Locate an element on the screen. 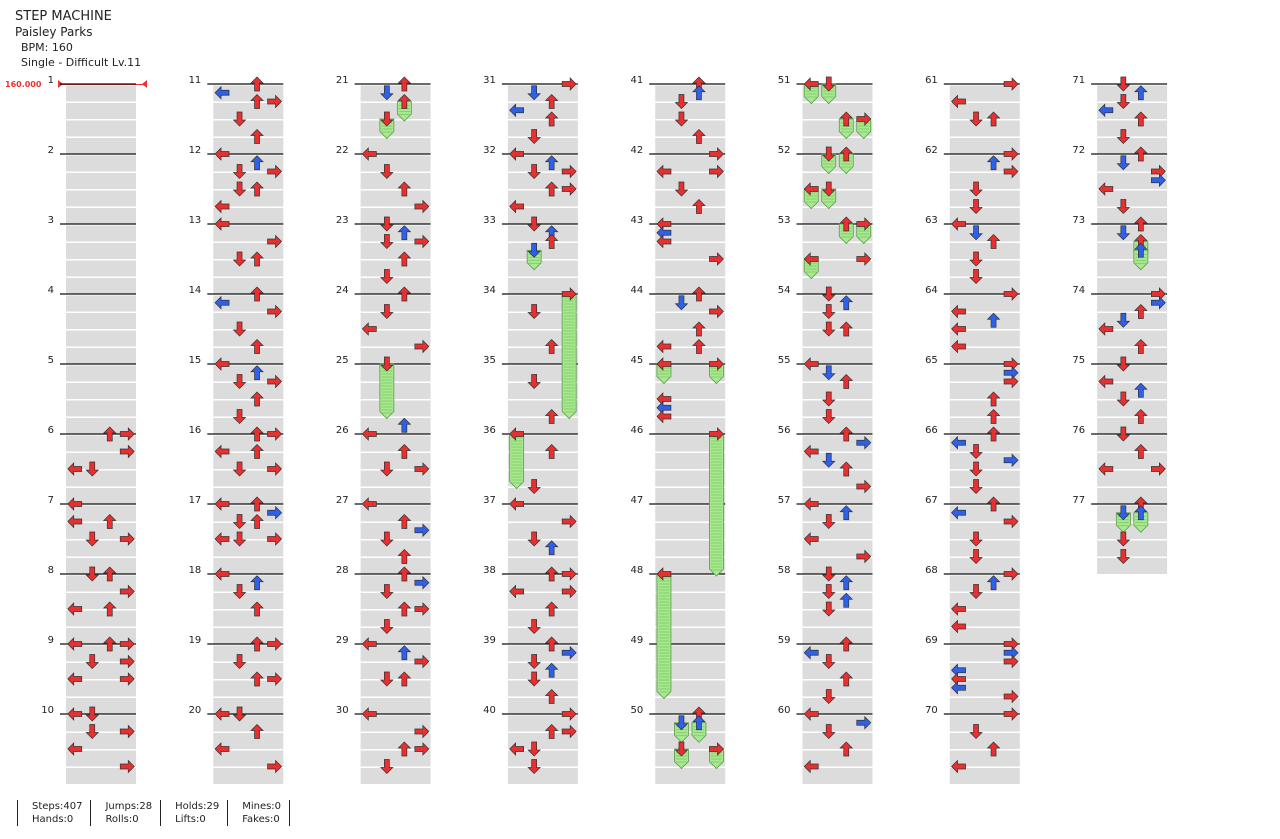 The height and width of the screenshot is (839, 1280). measure-number: 7 is located at coordinates (51, 500).